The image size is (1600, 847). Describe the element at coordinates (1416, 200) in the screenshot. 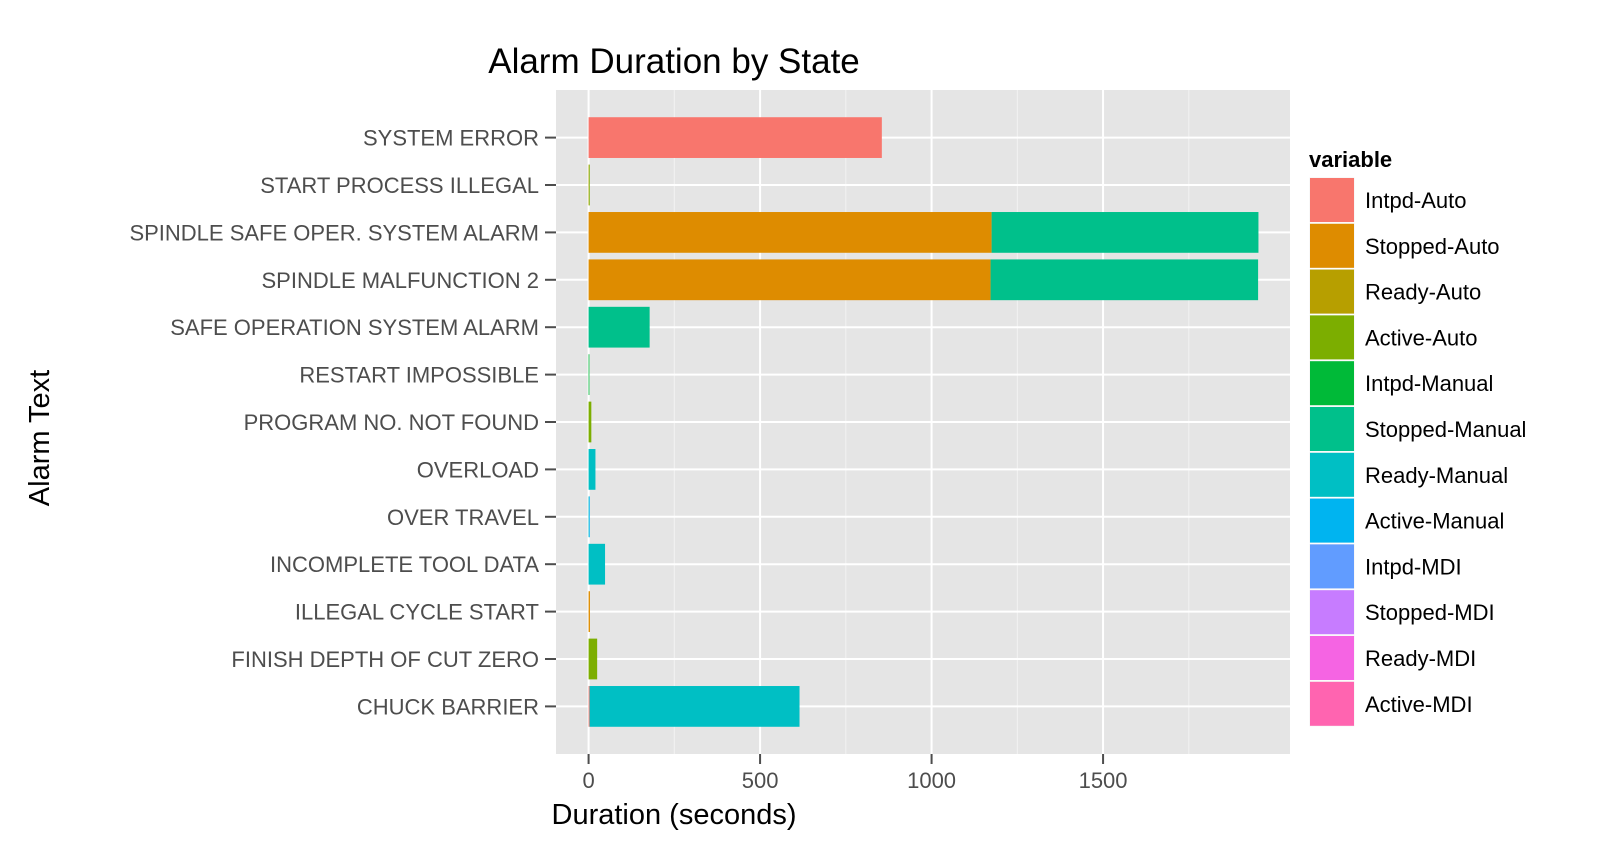

I see `legend-label: Intpd-Auto` at that location.